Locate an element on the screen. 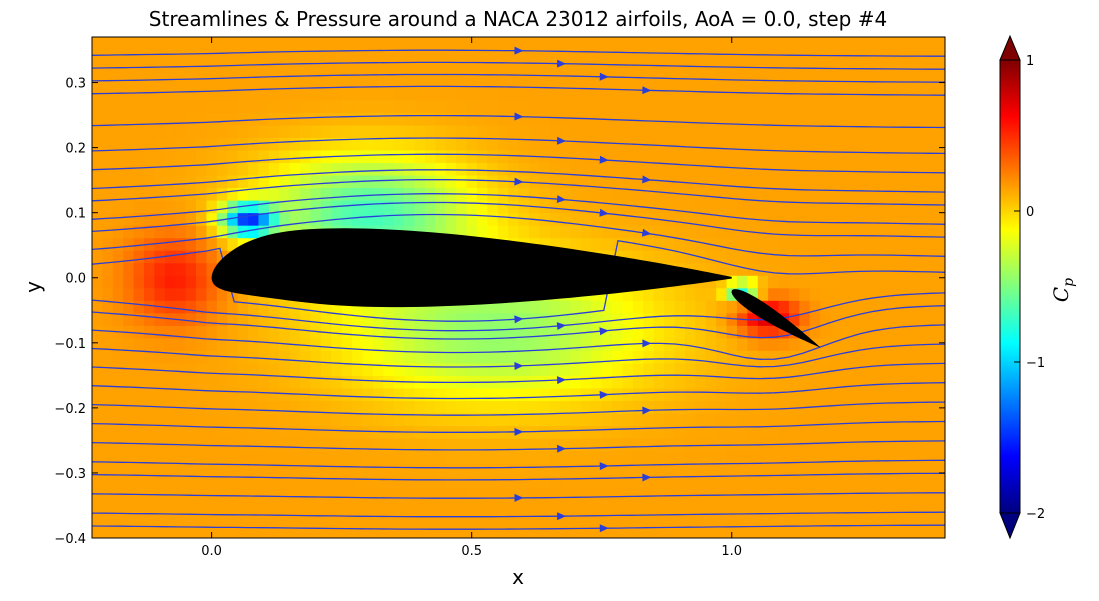  colorbar-label: Cp is located at coordinates (1063, 290).